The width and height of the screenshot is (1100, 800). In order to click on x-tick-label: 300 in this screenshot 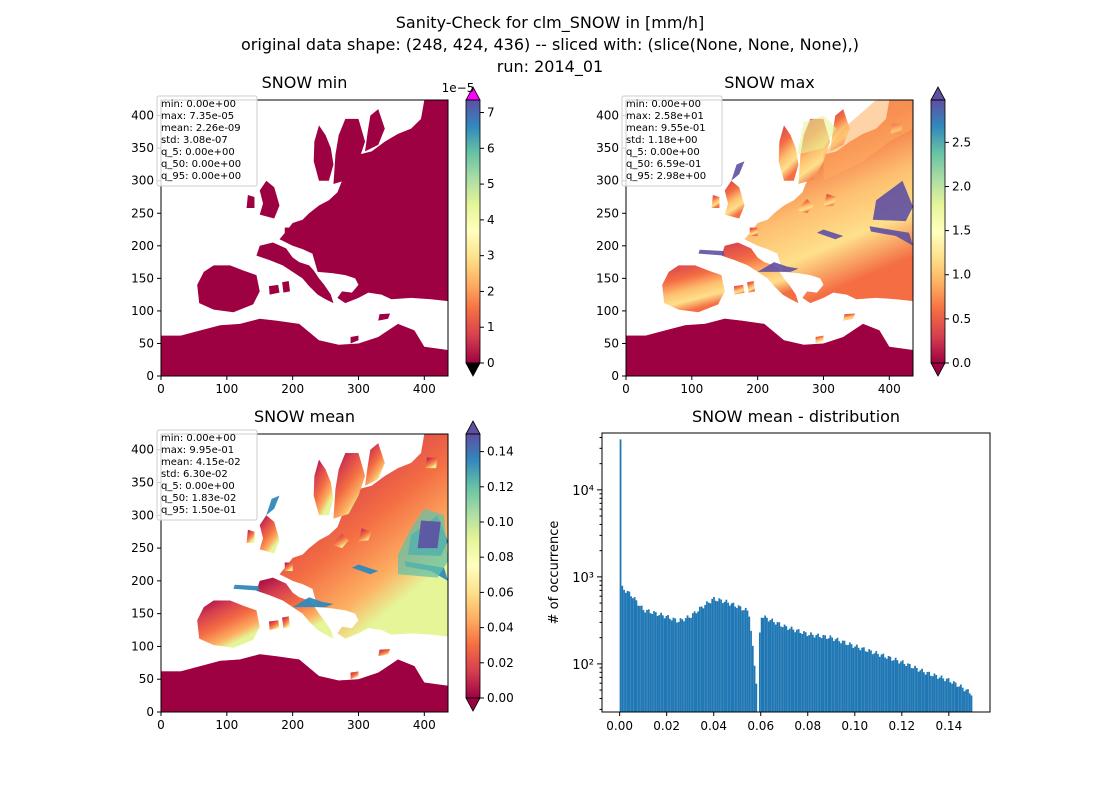, I will do `click(823, 389)`.